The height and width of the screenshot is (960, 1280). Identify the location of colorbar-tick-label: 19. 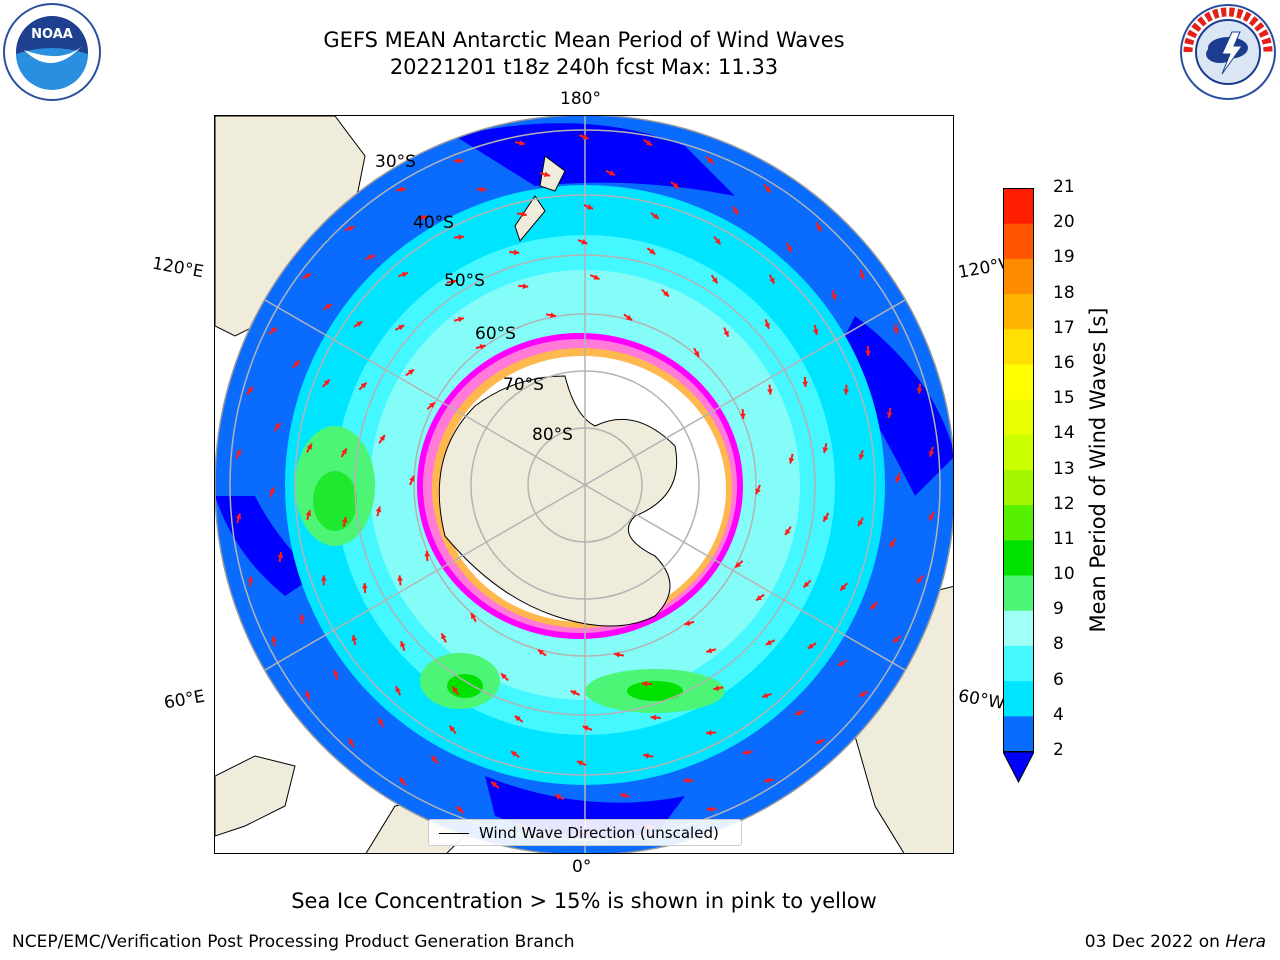
(1064, 257).